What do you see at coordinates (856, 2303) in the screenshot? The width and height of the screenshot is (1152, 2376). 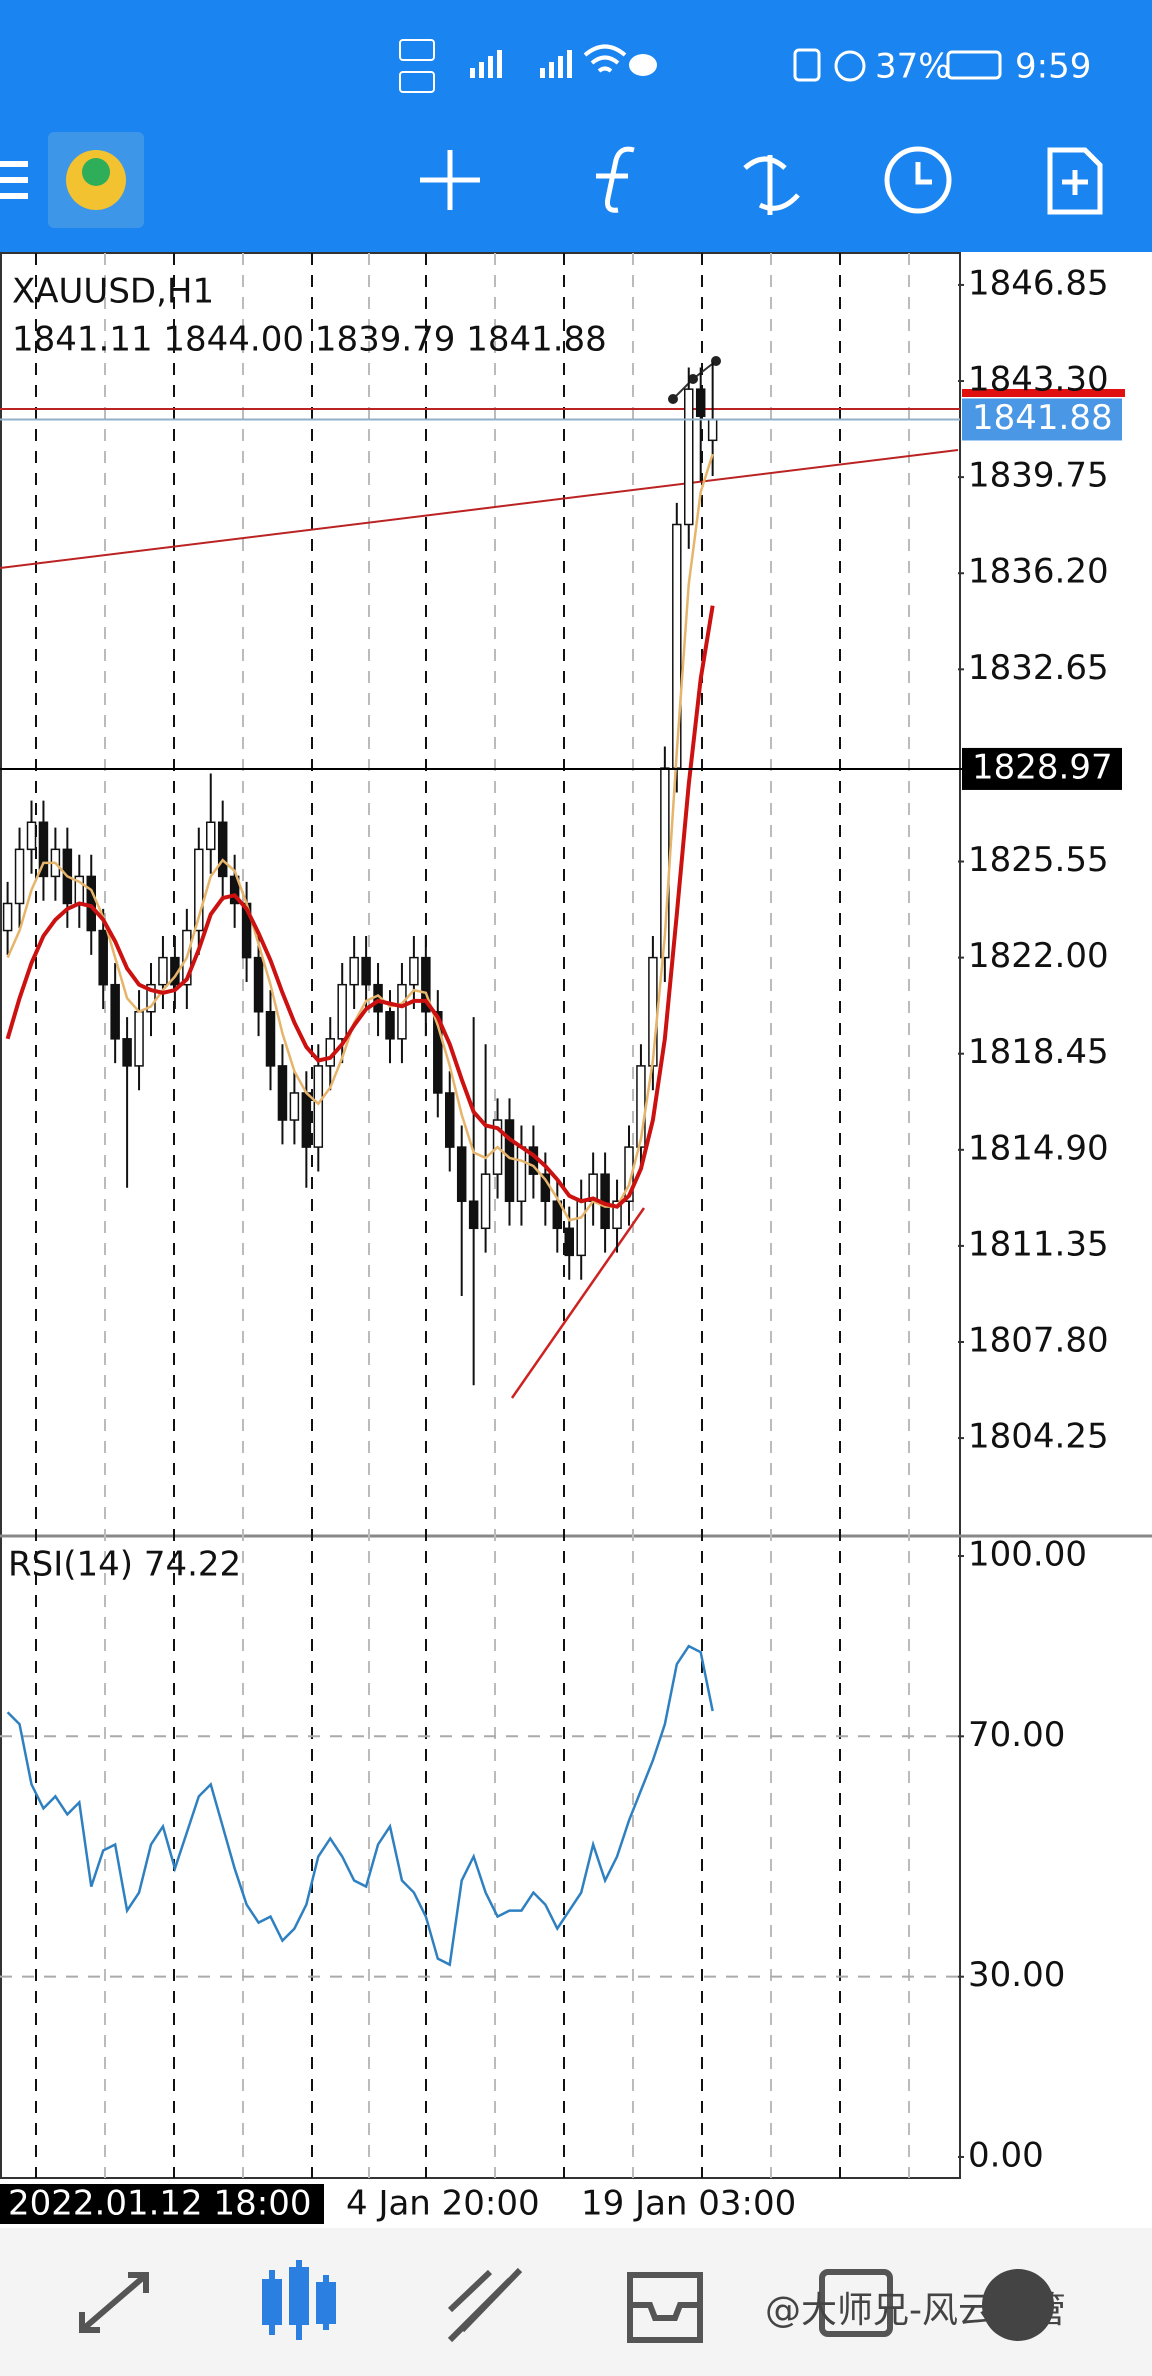 I see `news-tab` at bounding box center [856, 2303].